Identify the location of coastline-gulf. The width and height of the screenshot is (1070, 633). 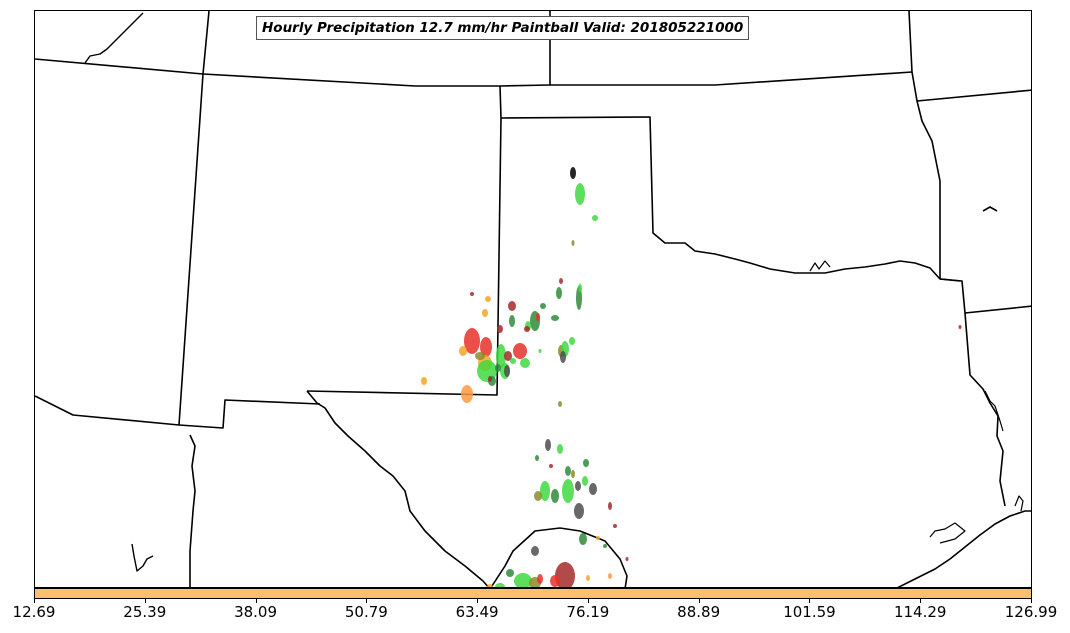
(964, 548).